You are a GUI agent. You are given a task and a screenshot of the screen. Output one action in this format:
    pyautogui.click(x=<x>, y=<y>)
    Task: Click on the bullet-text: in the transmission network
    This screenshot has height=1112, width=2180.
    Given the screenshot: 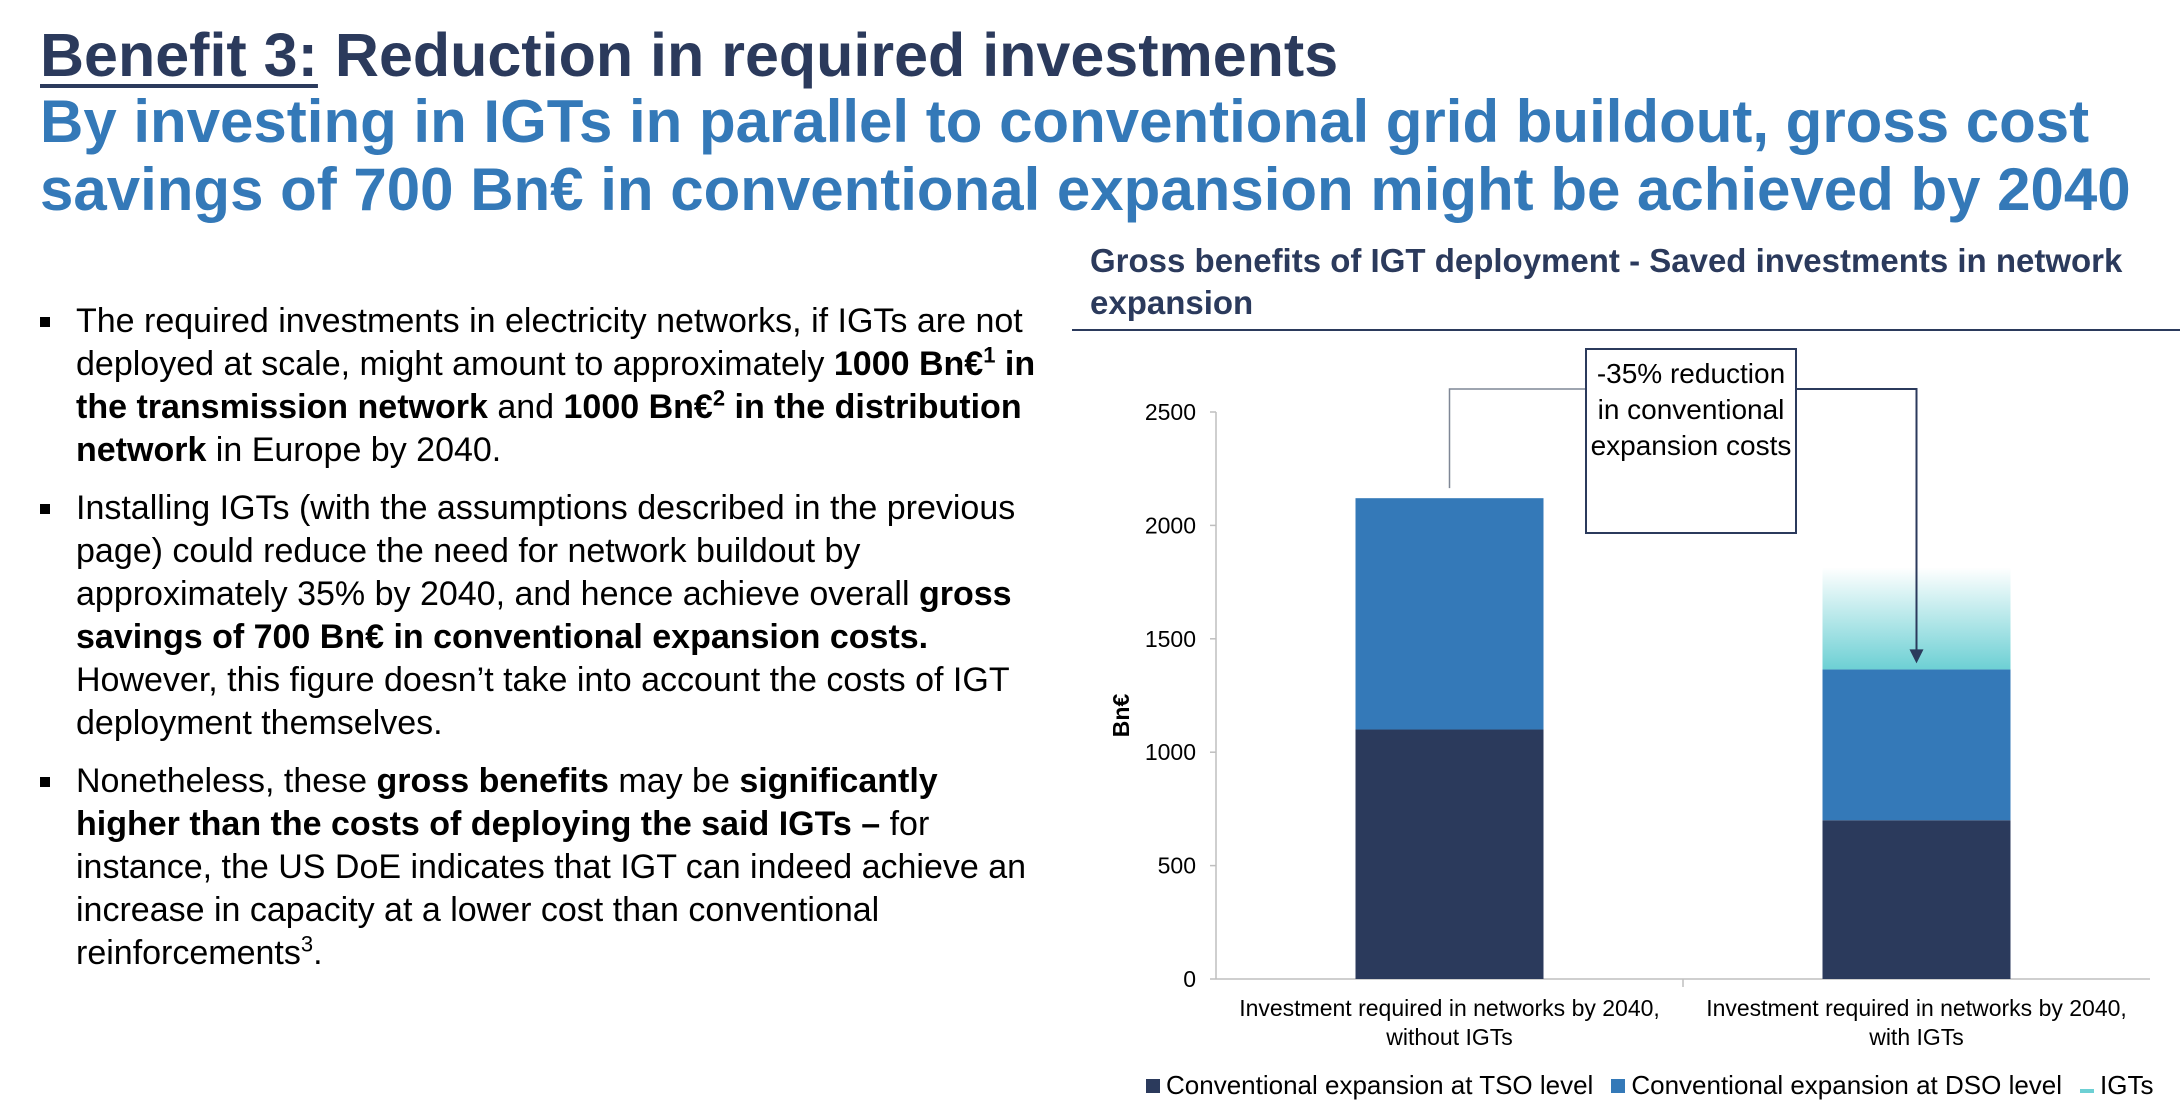 What is the action you would take?
    pyautogui.click(x=556, y=385)
    